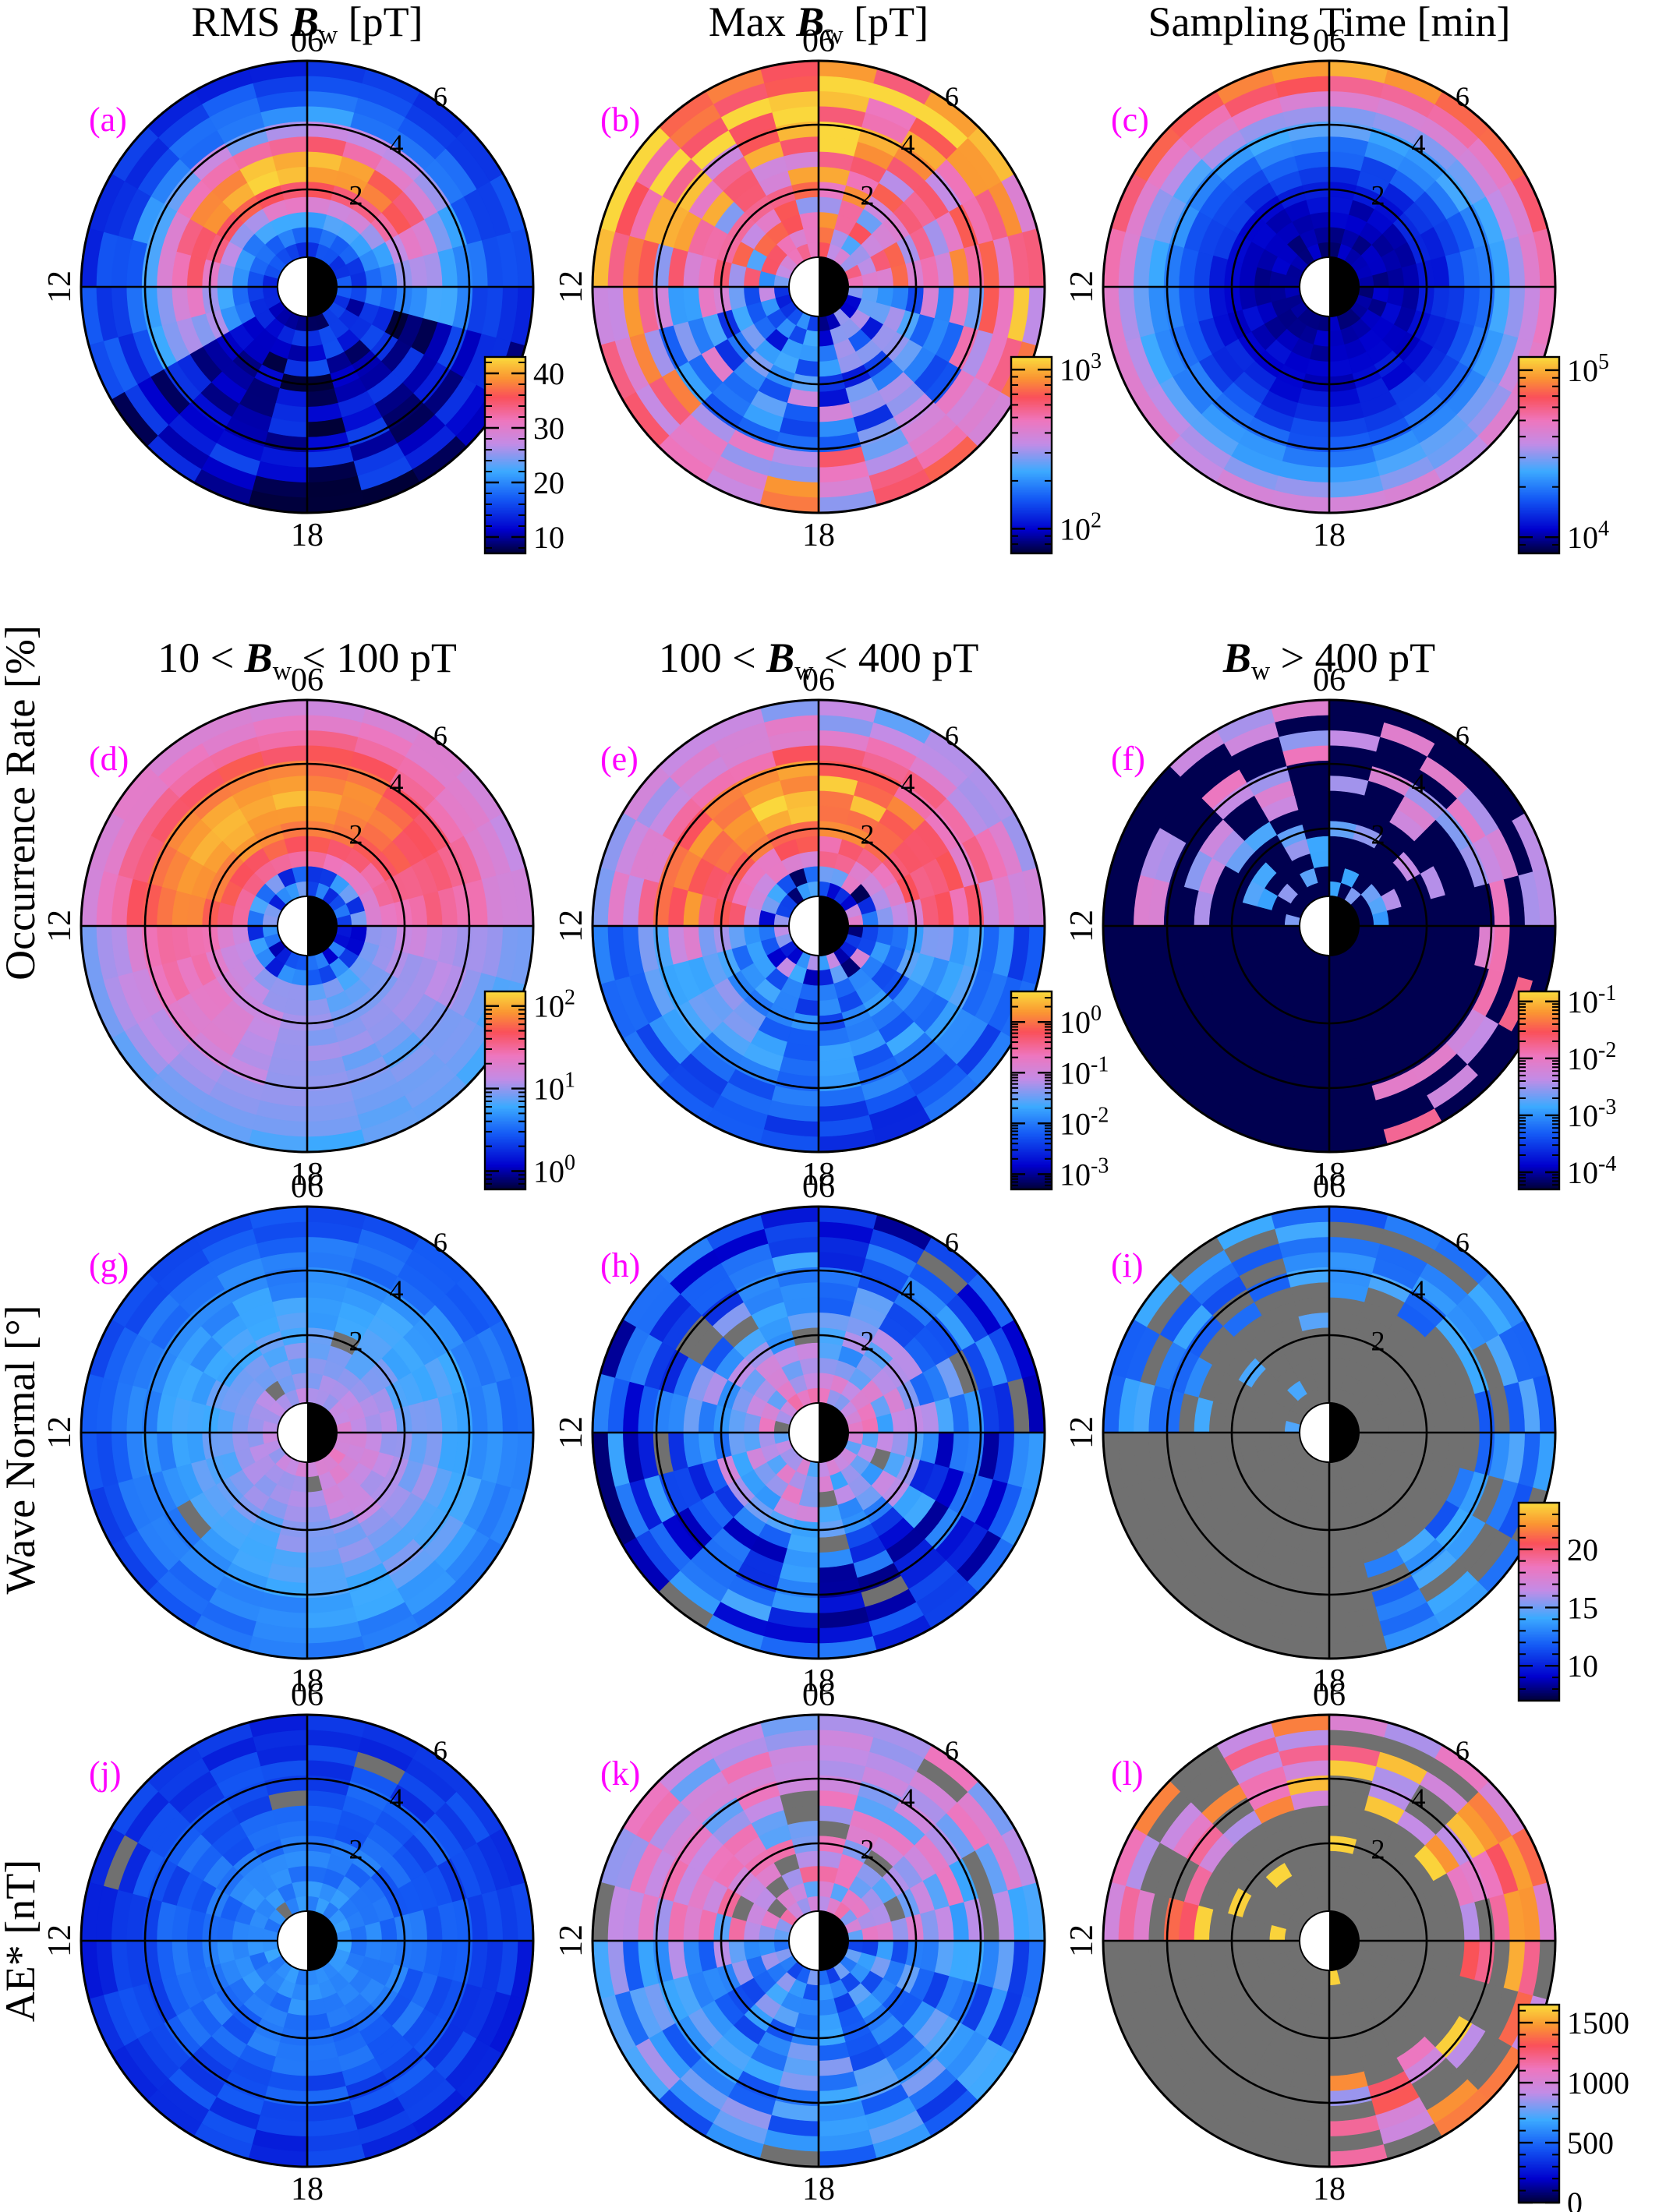 The image size is (1659, 2212). I want to click on panel-label: (j), so click(105, 1773).